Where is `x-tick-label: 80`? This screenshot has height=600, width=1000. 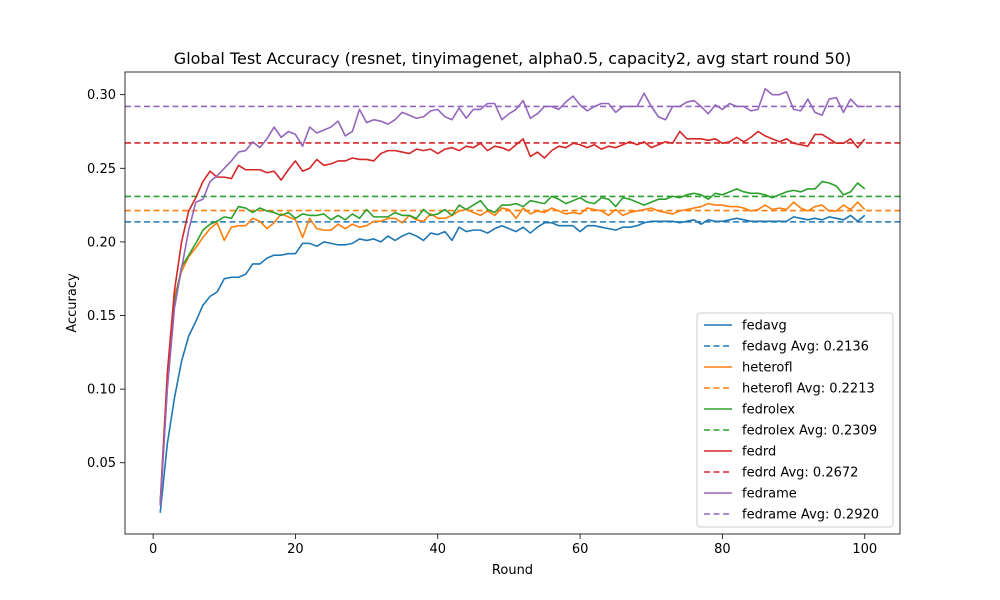
x-tick-label: 80 is located at coordinates (722, 549).